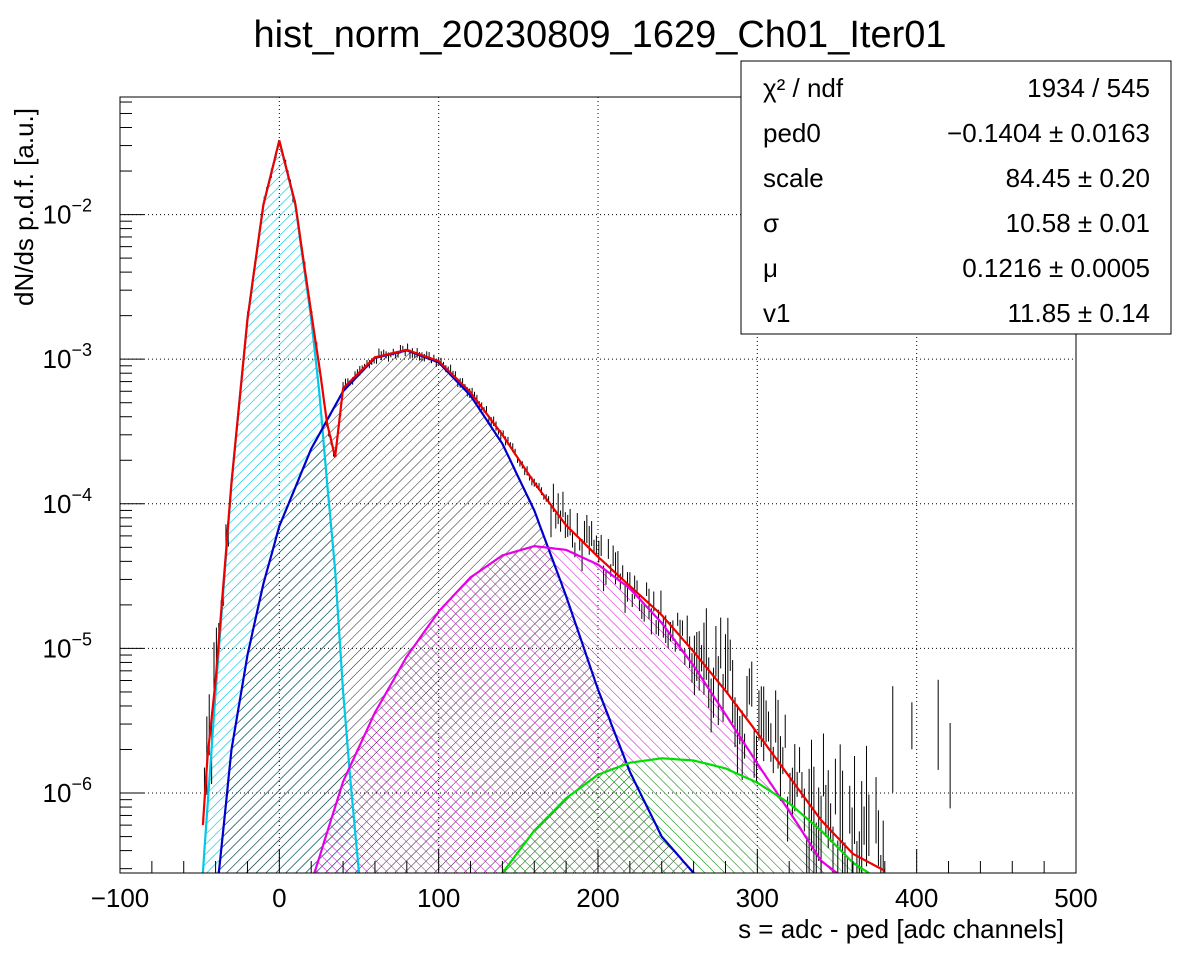  I want to click on x-tick-label: 200, so click(597, 898).